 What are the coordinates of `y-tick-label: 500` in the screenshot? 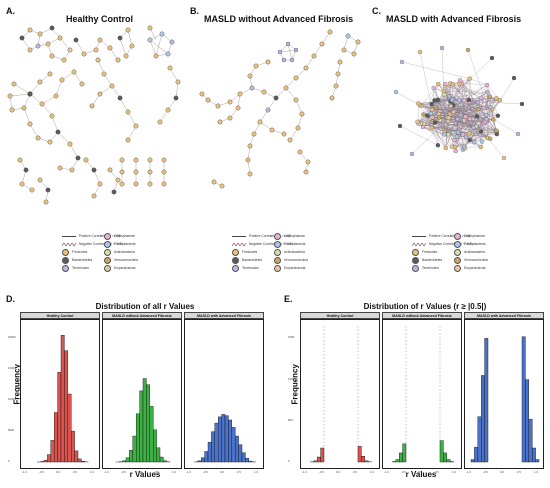 It's located at (290, 419).